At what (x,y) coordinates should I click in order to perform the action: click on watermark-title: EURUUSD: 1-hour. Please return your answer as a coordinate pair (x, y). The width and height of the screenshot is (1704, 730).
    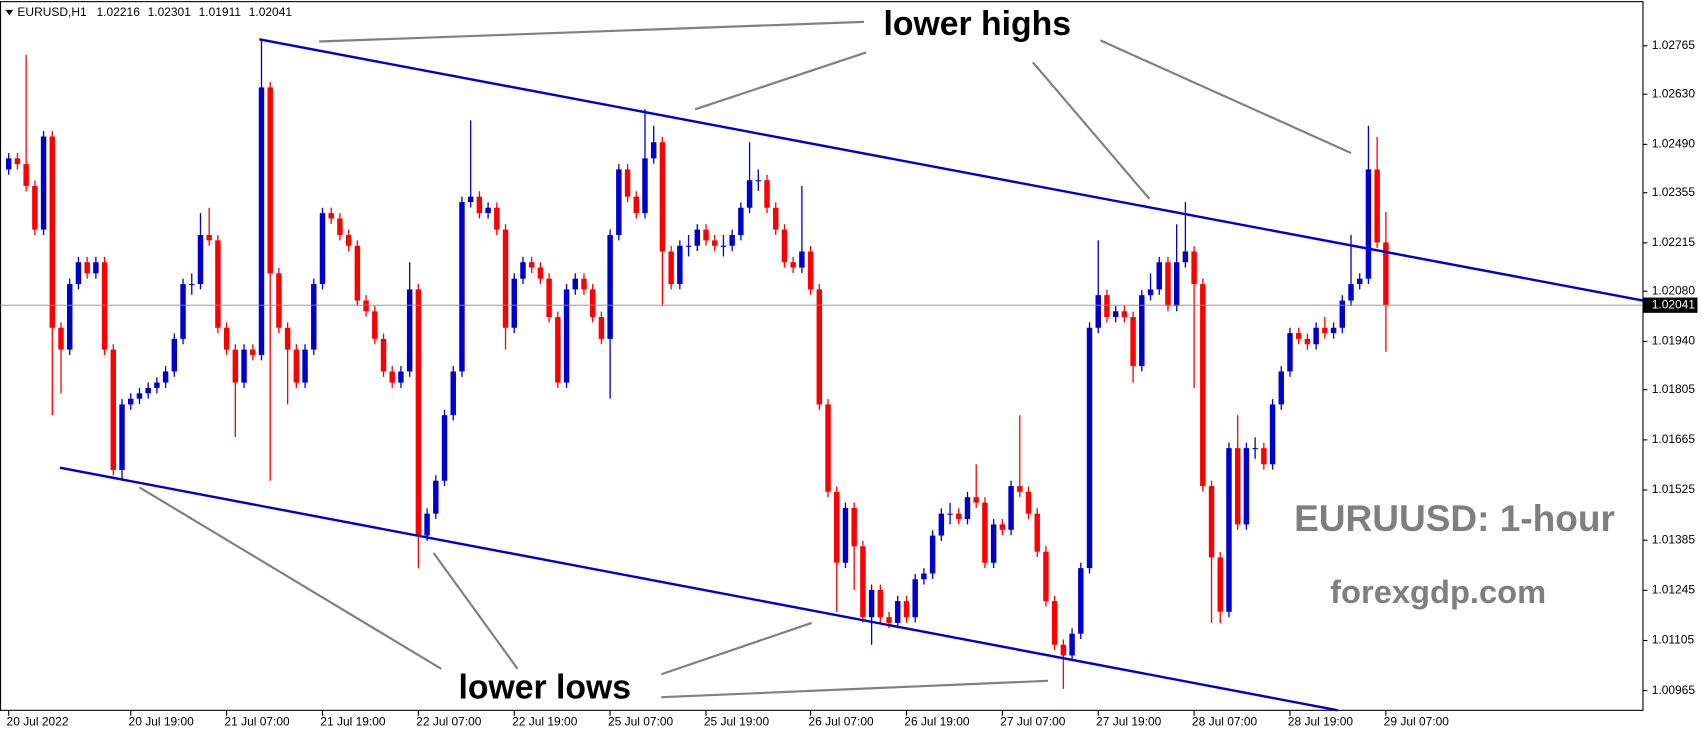
    Looking at the image, I should click on (1454, 518).